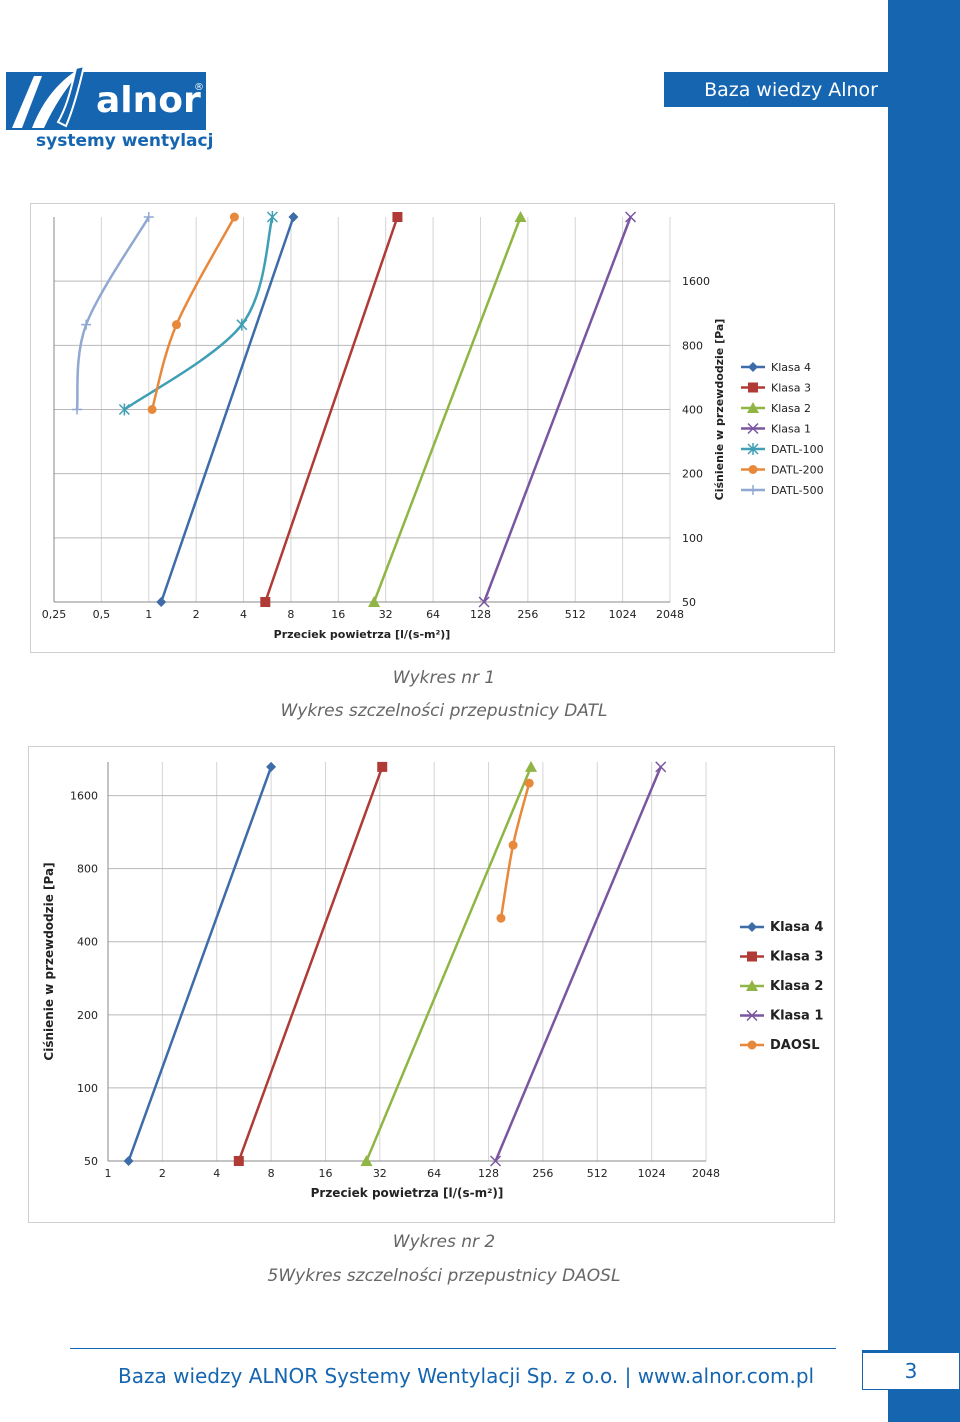 The width and height of the screenshot is (960, 1422). What do you see at coordinates (795, 1045) in the screenshot?
I see `legend-label-4: DAOSL` at bounding box center [795, 1045].